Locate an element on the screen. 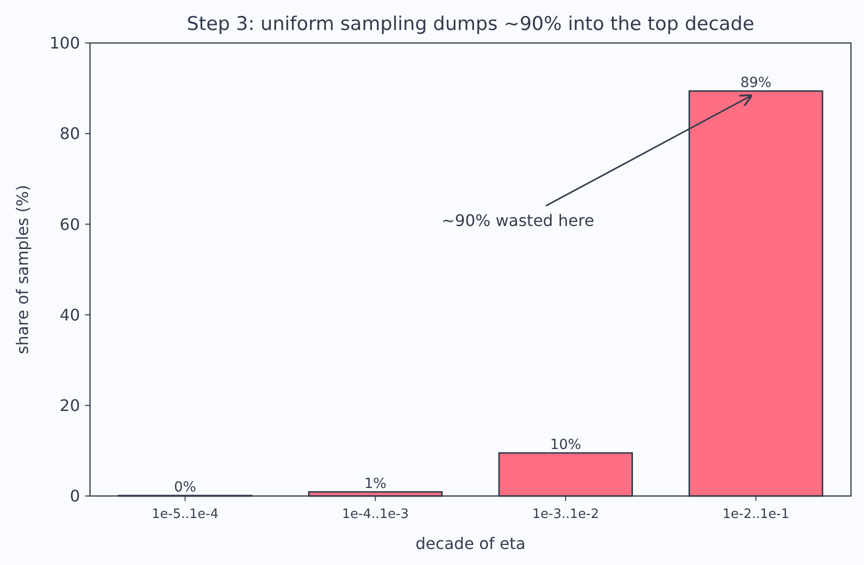  y-tick-label: 0 is located at coordinates (75, 496).